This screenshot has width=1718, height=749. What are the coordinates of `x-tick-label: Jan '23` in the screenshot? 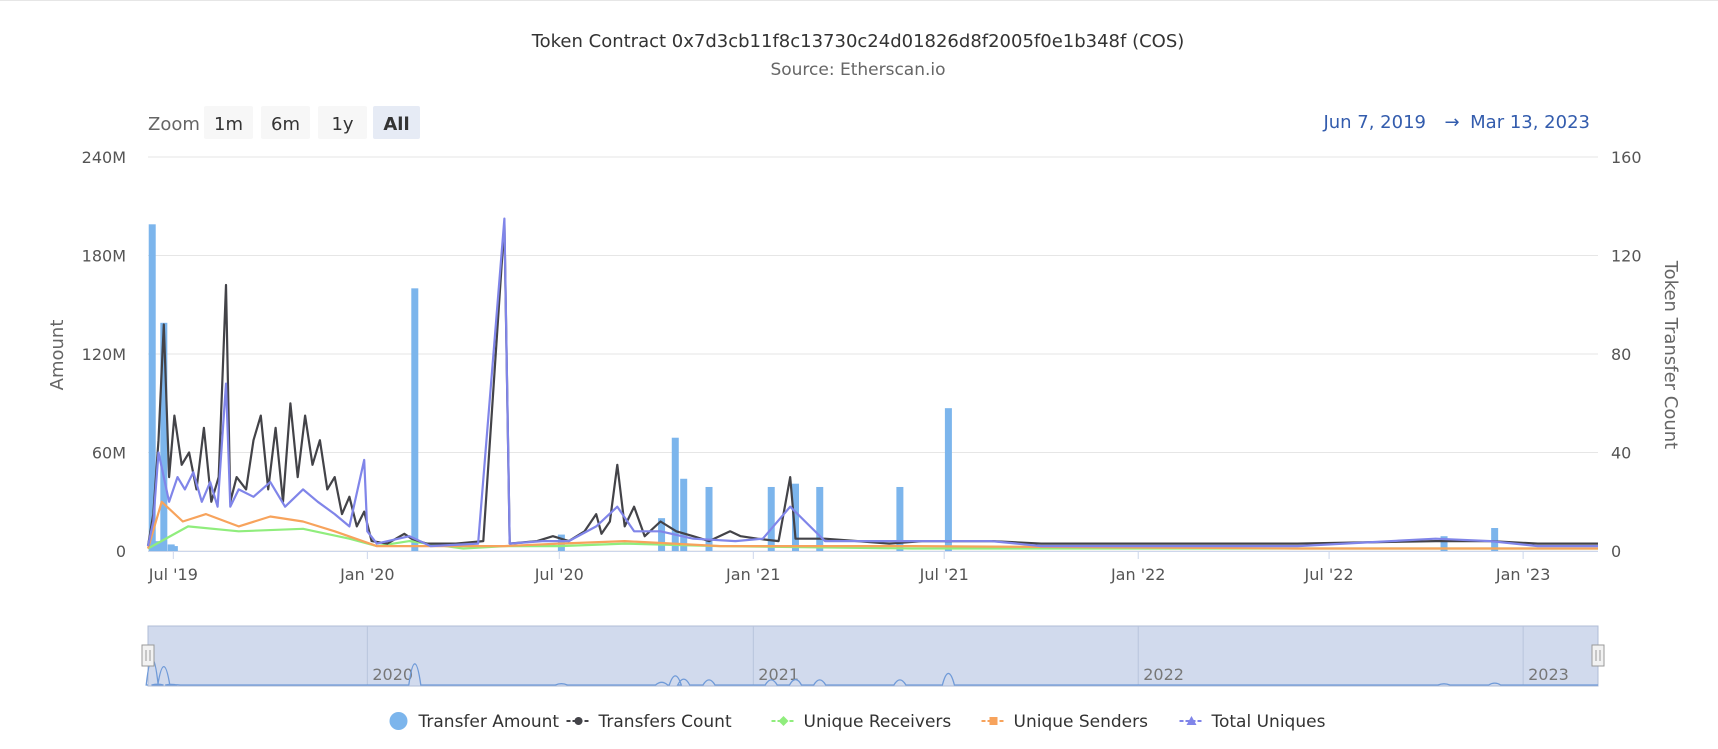 It's located at (1523, 574).